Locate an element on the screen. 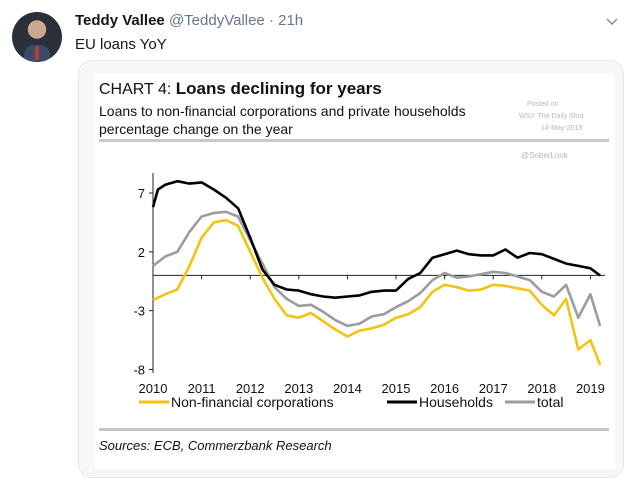  chevron-down-icon is located at coordinates (612, 21).